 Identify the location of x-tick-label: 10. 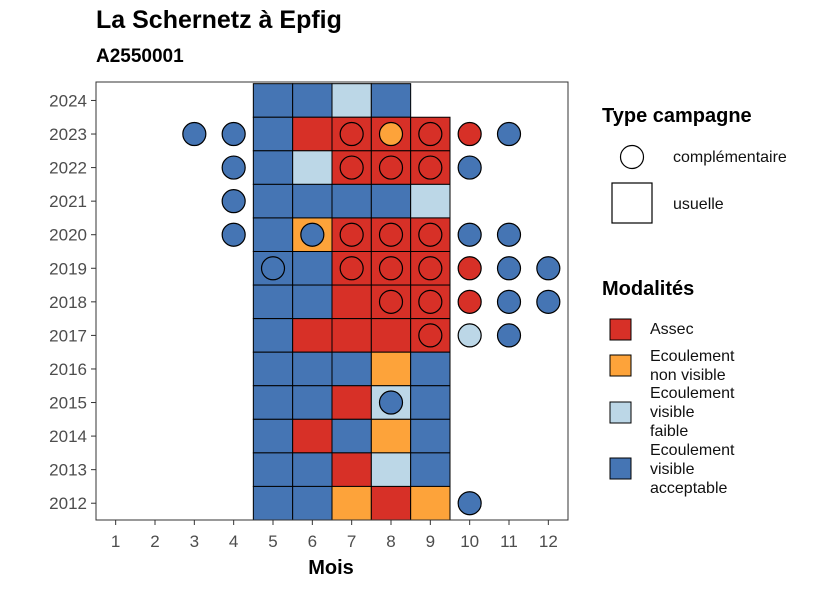
(469, 541).